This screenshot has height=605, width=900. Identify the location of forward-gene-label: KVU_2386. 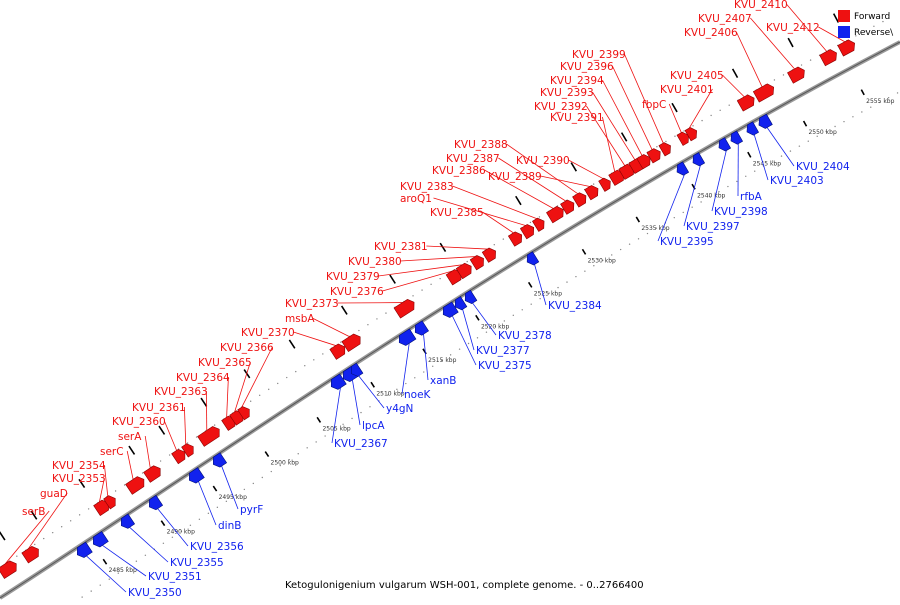
(459, 171).